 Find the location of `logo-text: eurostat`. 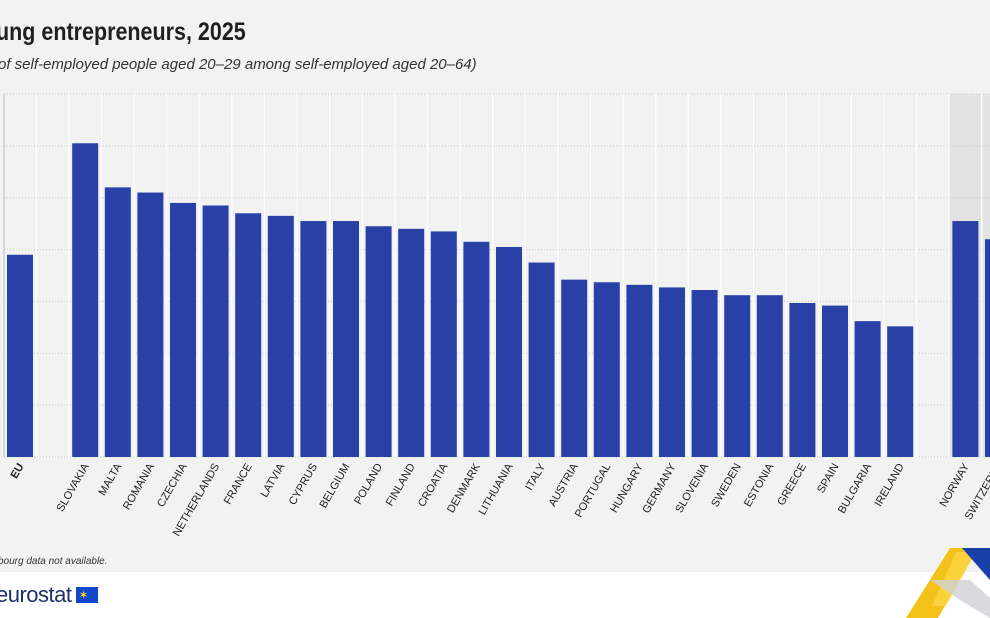

logo-text: eurostat is located at coordinates (36, 594).